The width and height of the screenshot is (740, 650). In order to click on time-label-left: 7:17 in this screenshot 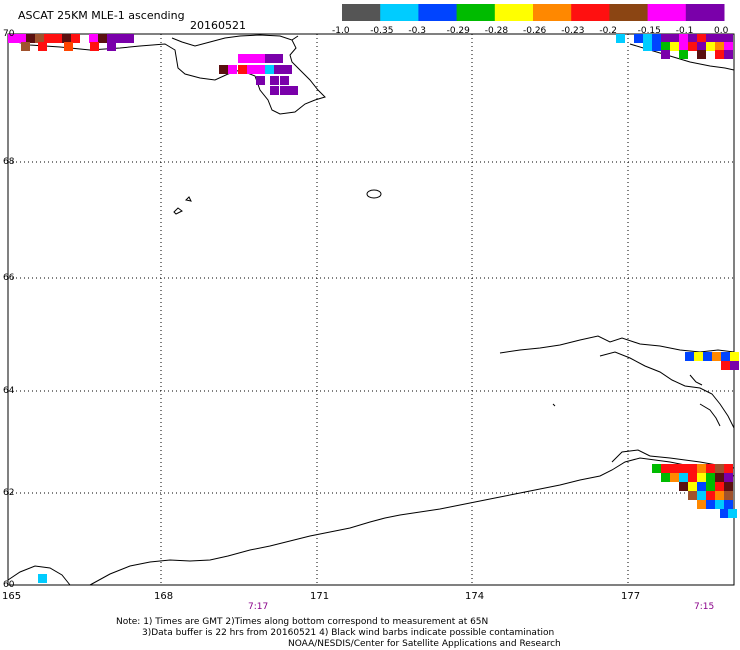, I will do `click(258, 607)`.